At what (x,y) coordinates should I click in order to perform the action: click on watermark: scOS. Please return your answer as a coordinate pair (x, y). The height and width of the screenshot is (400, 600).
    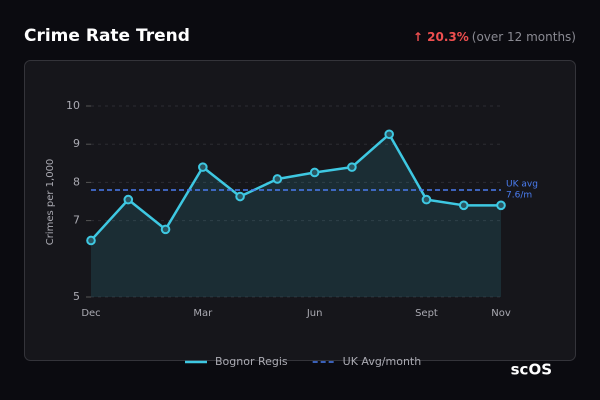
    Looking at the image, I should click on (531, 370).